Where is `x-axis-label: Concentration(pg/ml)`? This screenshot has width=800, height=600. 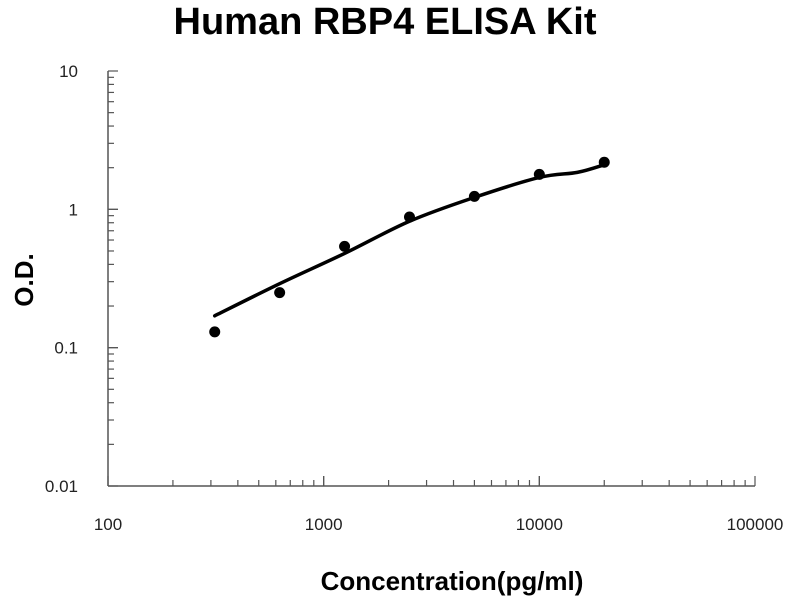 x-axis-label: Concentration(pg/ml) is located at coordinates (452, 581).